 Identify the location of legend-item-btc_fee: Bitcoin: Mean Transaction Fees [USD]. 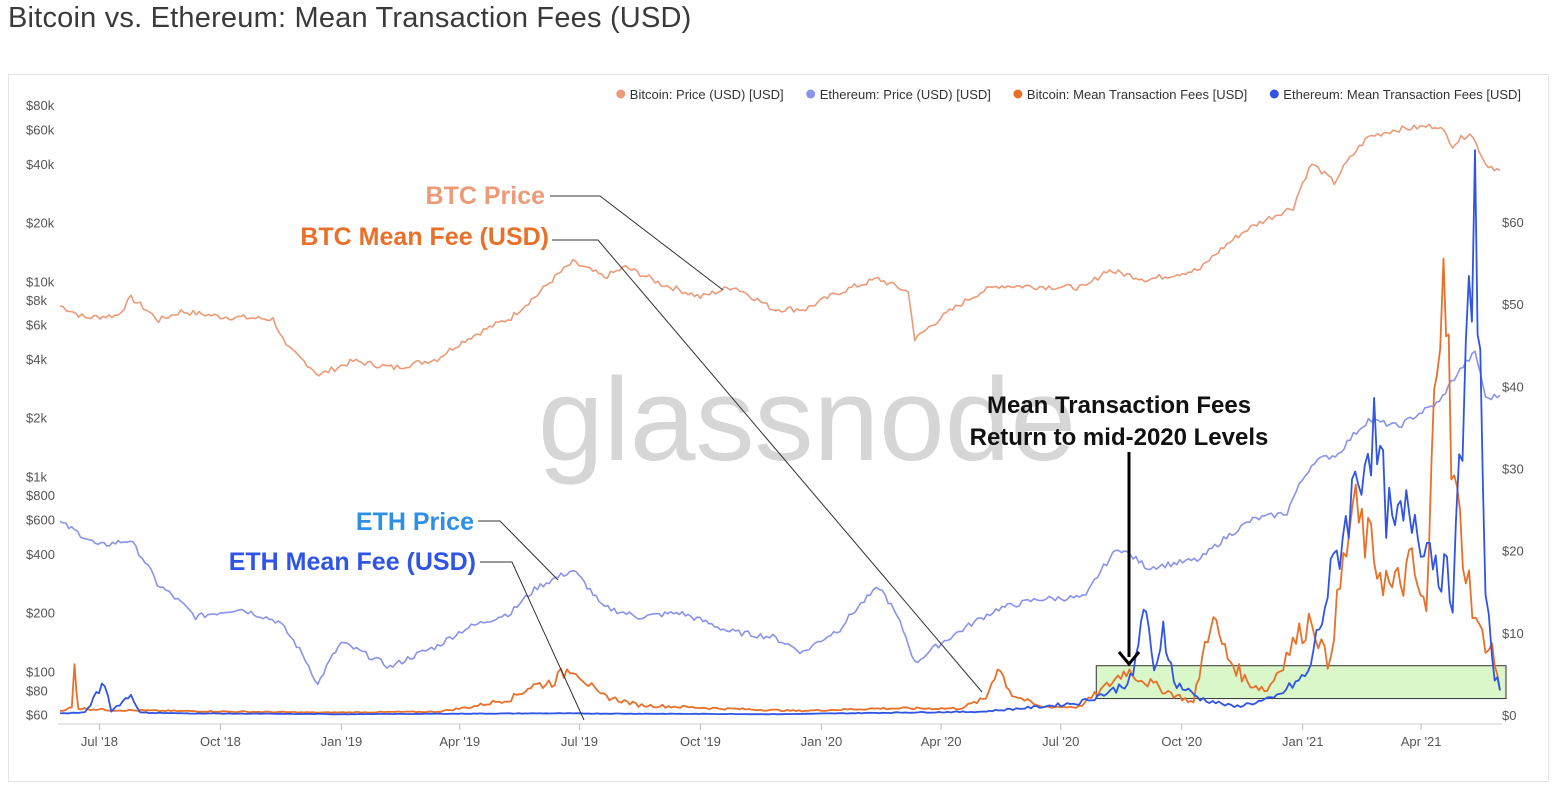
(1130, 94).